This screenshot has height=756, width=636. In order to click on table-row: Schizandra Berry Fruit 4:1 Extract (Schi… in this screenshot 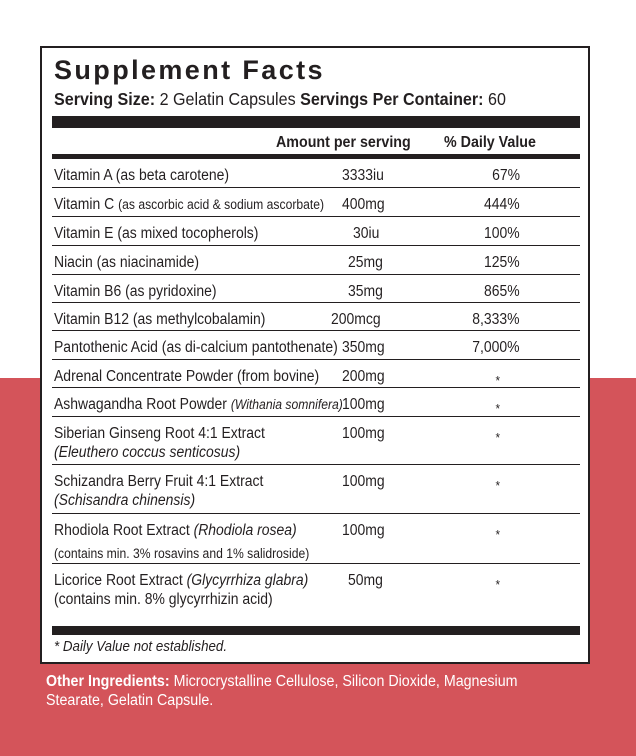, I will do `click(316, 489)`.